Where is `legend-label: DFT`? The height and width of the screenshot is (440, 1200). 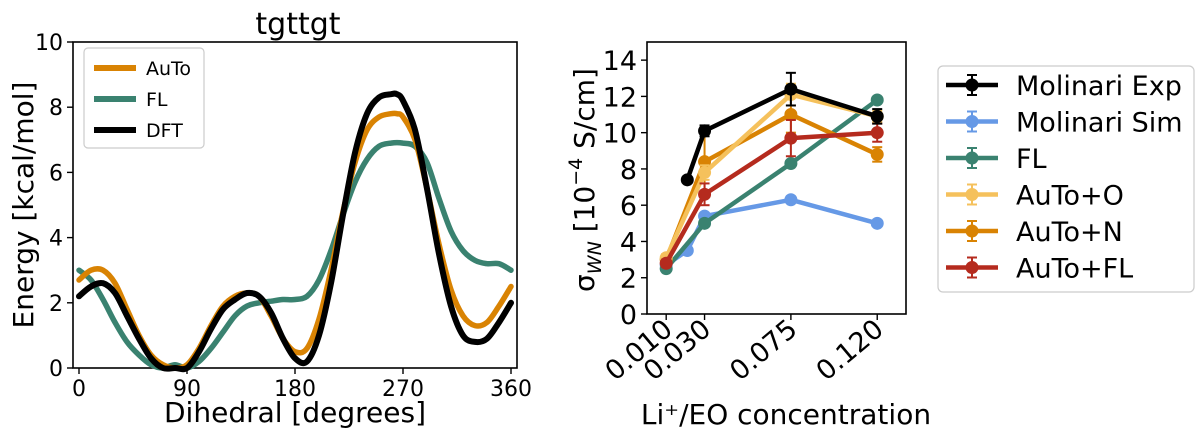 legend-label: DFT is located at coordinates (164, 131).